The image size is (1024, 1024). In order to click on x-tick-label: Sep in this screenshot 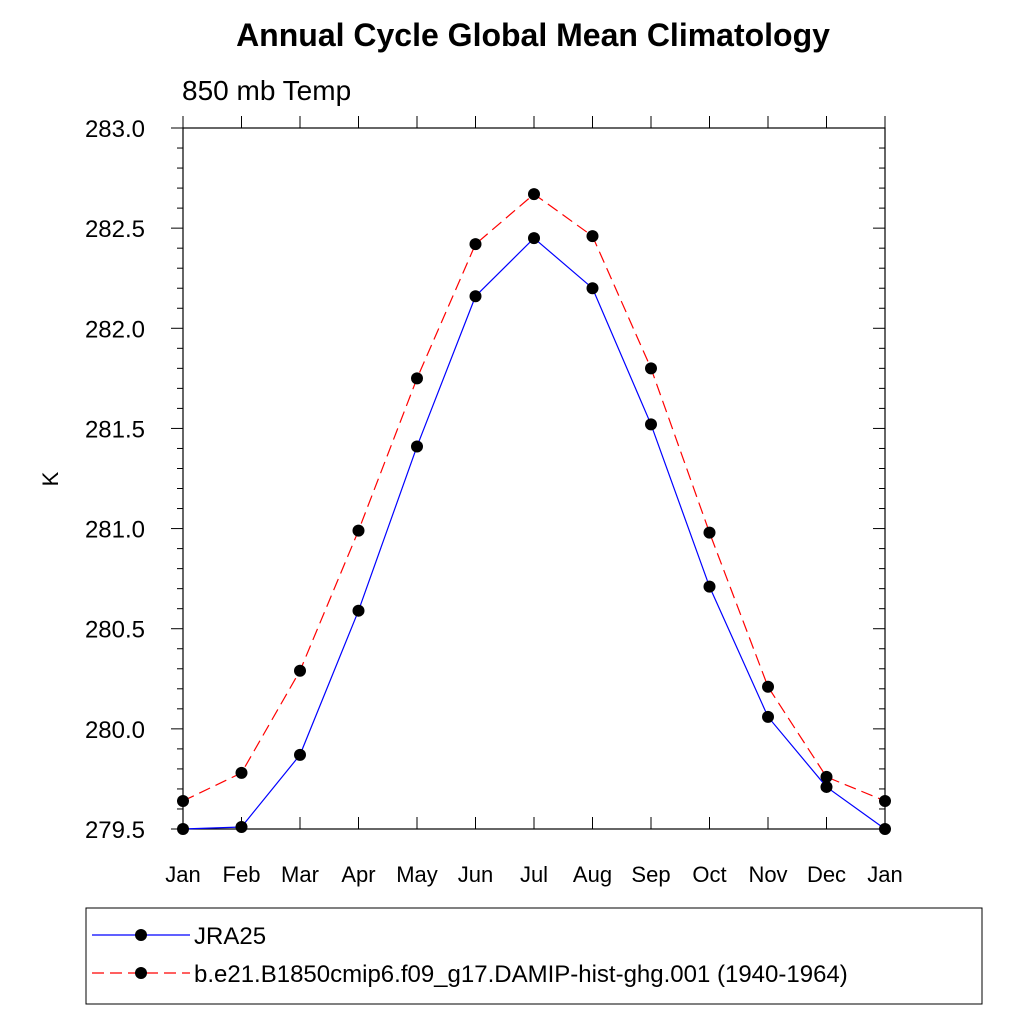, I will do `click(650, 874)`.